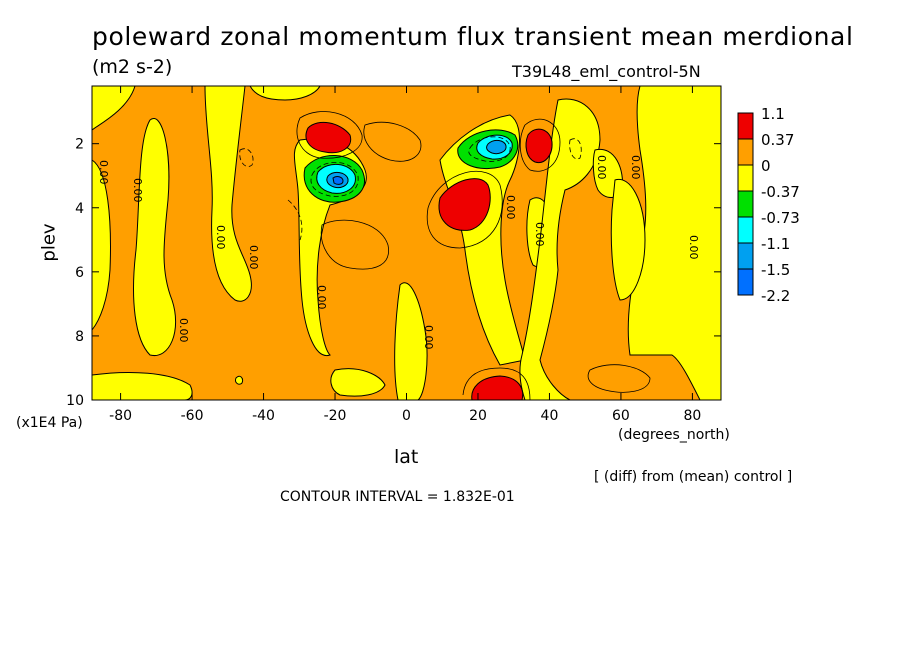  Describe the element at coordinates (79, 209) in the screenshot. I see `y-tick-label: 4` at that location.